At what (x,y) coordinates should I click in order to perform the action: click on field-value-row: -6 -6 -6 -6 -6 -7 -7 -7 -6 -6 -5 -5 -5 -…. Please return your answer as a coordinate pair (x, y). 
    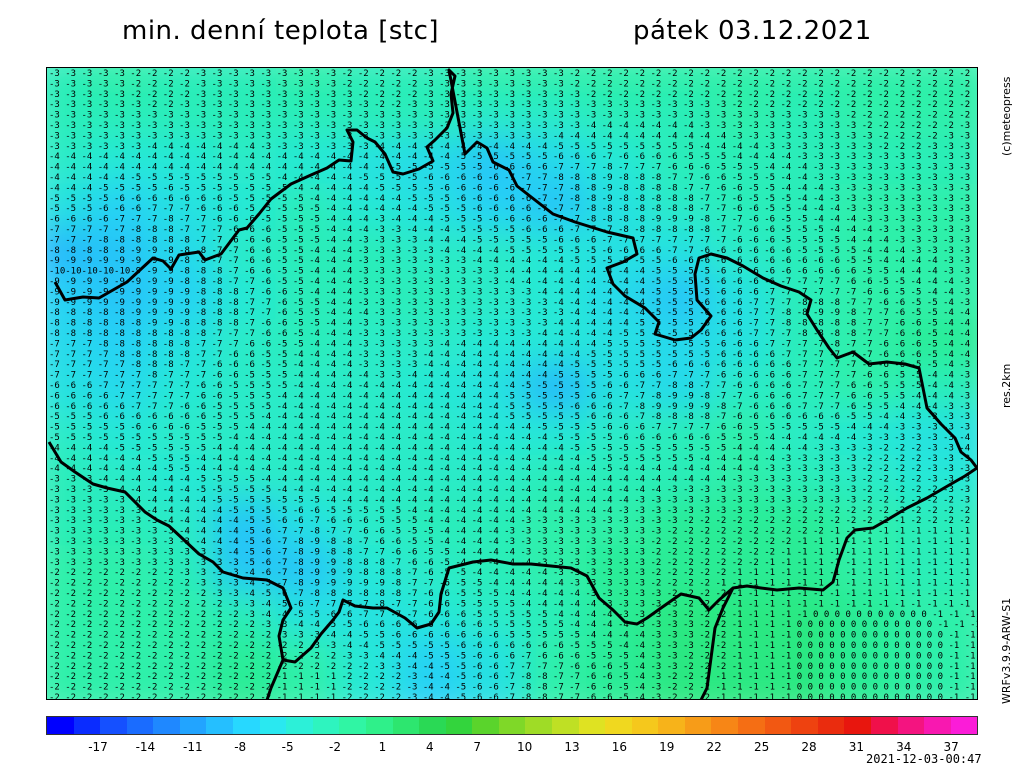
    Looking at the image, I should click on (513, 407).